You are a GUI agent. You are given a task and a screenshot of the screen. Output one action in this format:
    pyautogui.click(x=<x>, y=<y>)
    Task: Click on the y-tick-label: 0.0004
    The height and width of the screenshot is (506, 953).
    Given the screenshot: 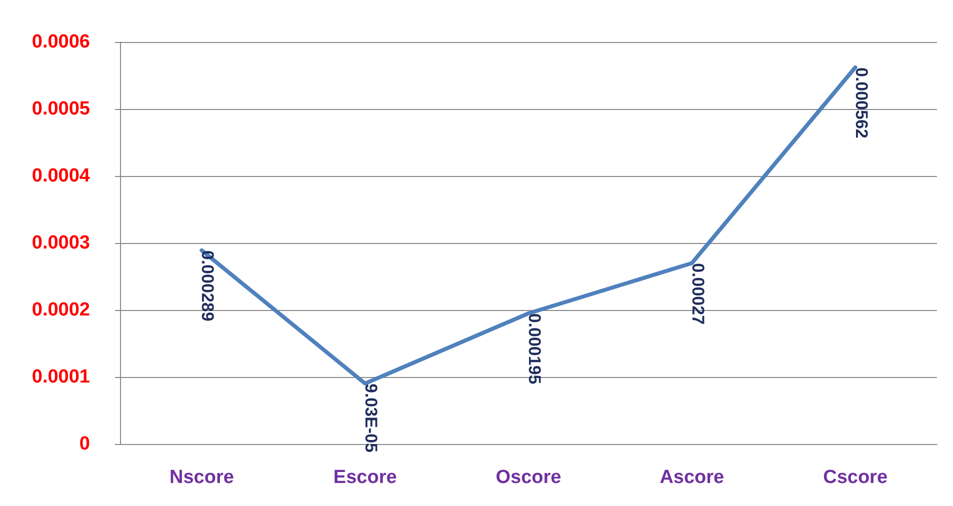 What is the action you would take?
    pyautogui.click(x=61, y=176)
    